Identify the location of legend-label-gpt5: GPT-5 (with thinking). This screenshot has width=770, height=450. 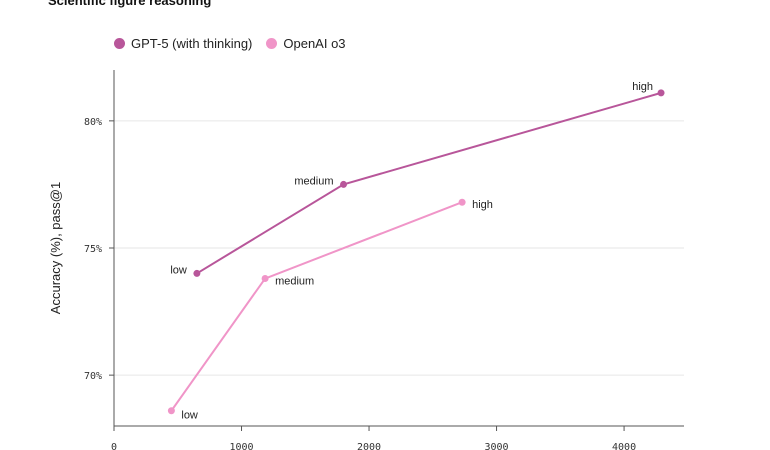
(192, 43).